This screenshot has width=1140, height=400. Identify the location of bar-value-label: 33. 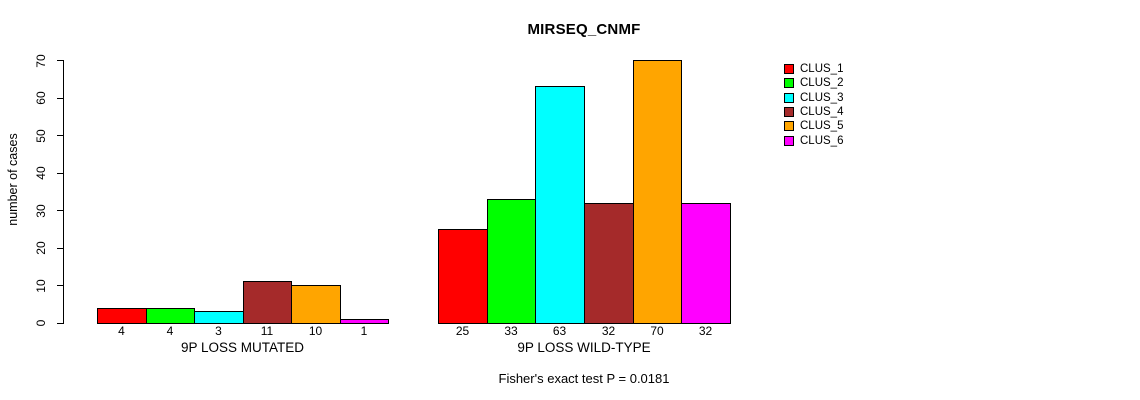
(511, 331).